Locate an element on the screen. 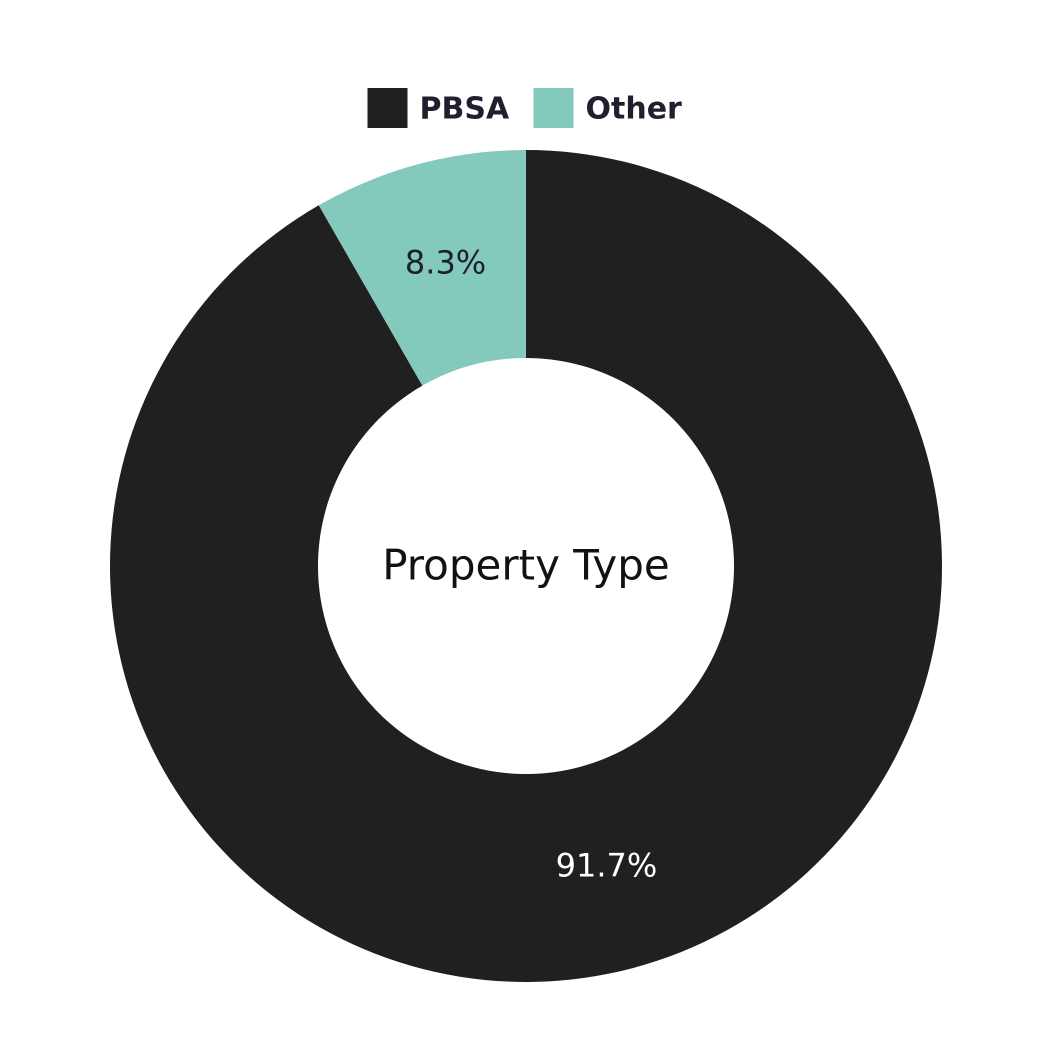 This screenshot has height=1054, width=1054. legend-label: PBSA is located at coordinates (465, 109).